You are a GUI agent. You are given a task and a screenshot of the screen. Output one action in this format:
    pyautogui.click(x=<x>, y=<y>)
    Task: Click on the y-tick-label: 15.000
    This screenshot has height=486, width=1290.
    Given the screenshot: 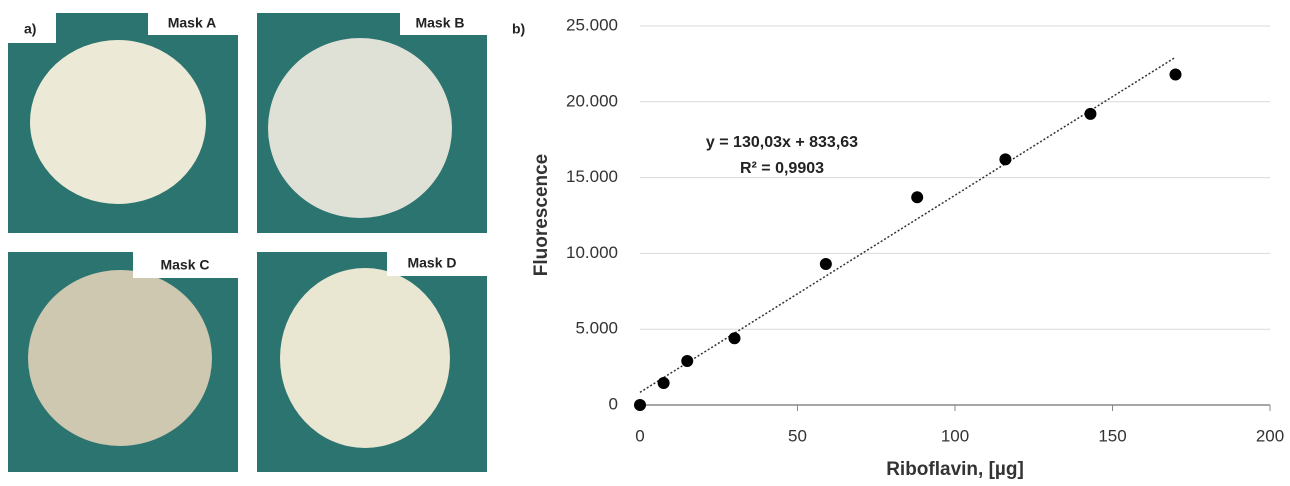 What is the action you would take?
    pyautogui.click(x=592, y=176)
    